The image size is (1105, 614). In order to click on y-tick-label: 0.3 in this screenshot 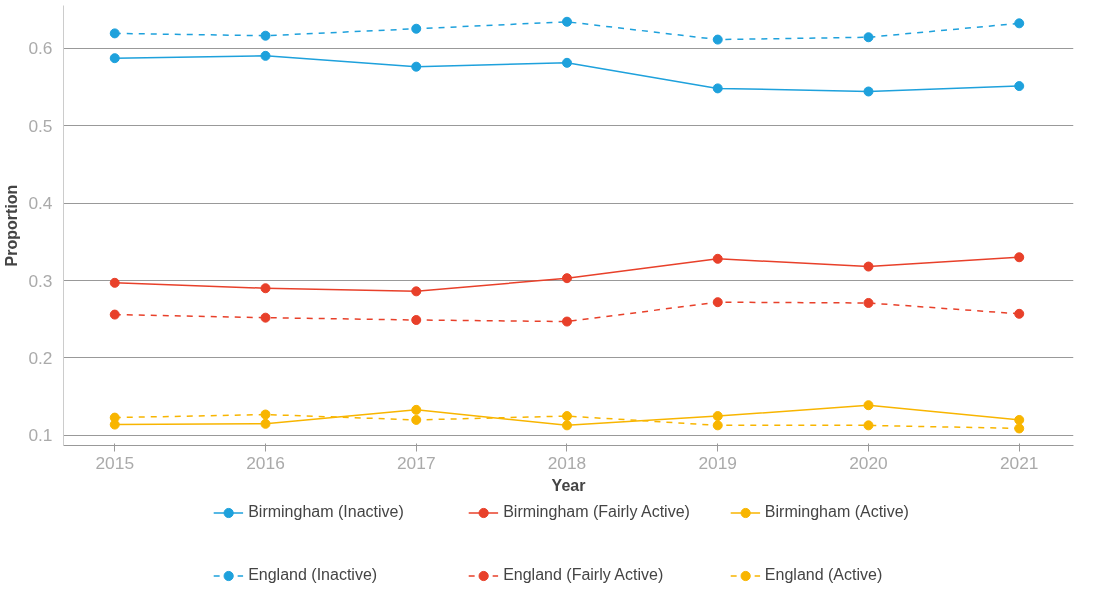, I will do `click(40, 280)`.